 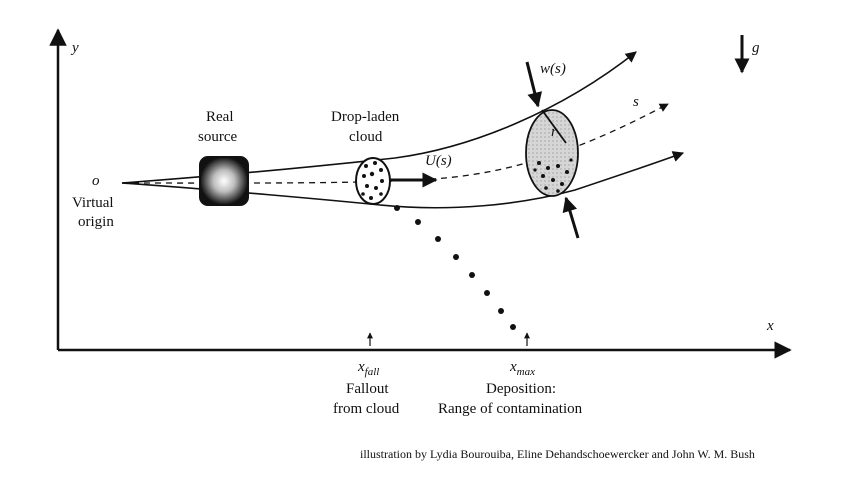 I want to click on cloud-label-line1: Drop-laden, so click(x=365, y=117).